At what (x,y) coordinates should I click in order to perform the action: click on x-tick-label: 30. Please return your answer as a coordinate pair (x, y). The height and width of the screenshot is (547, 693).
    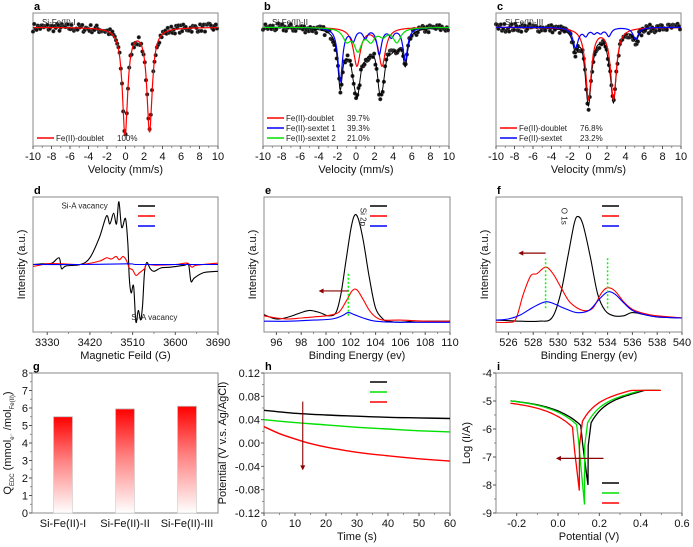
    Looking at the image, I should click on (357, 524).